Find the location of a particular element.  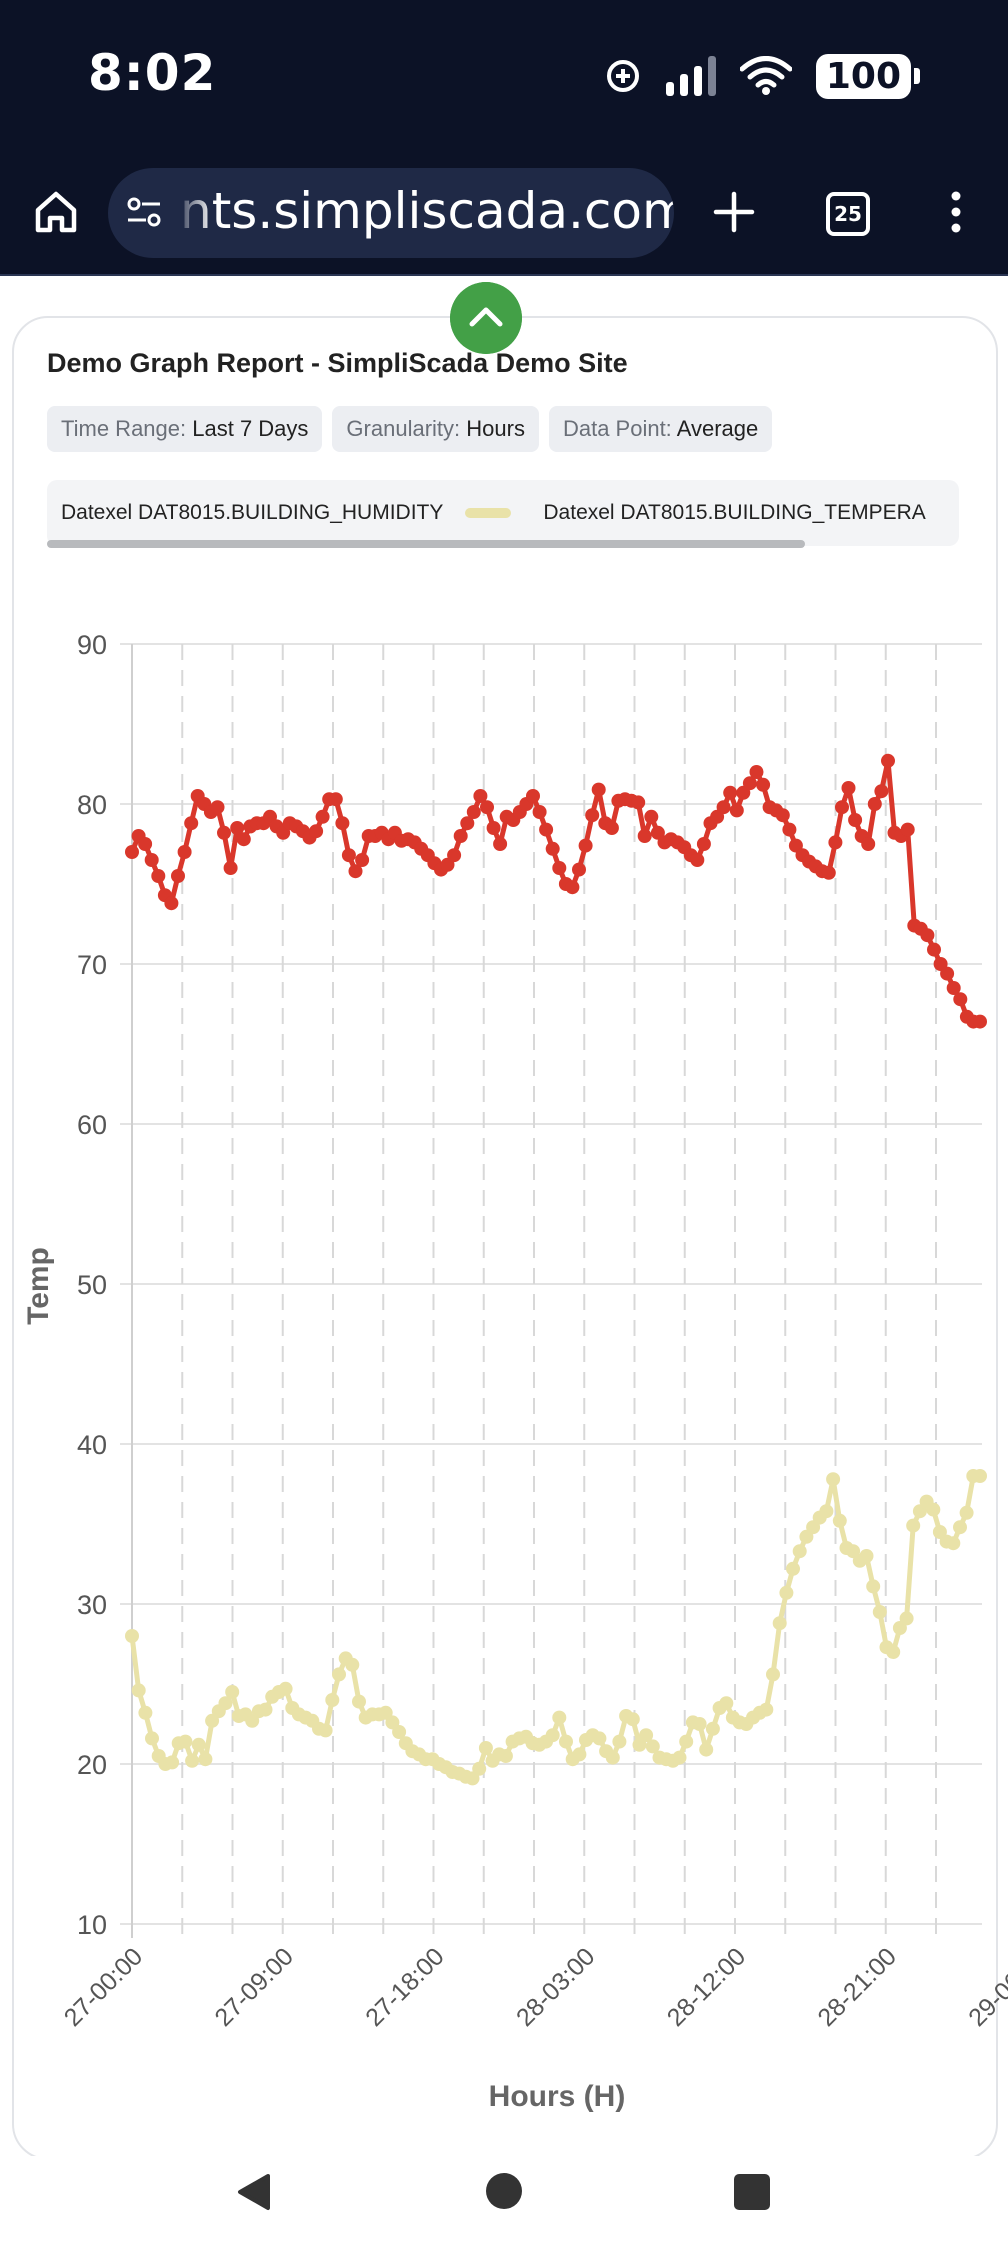

series-line-temperature is located at coordinates (554, 891).